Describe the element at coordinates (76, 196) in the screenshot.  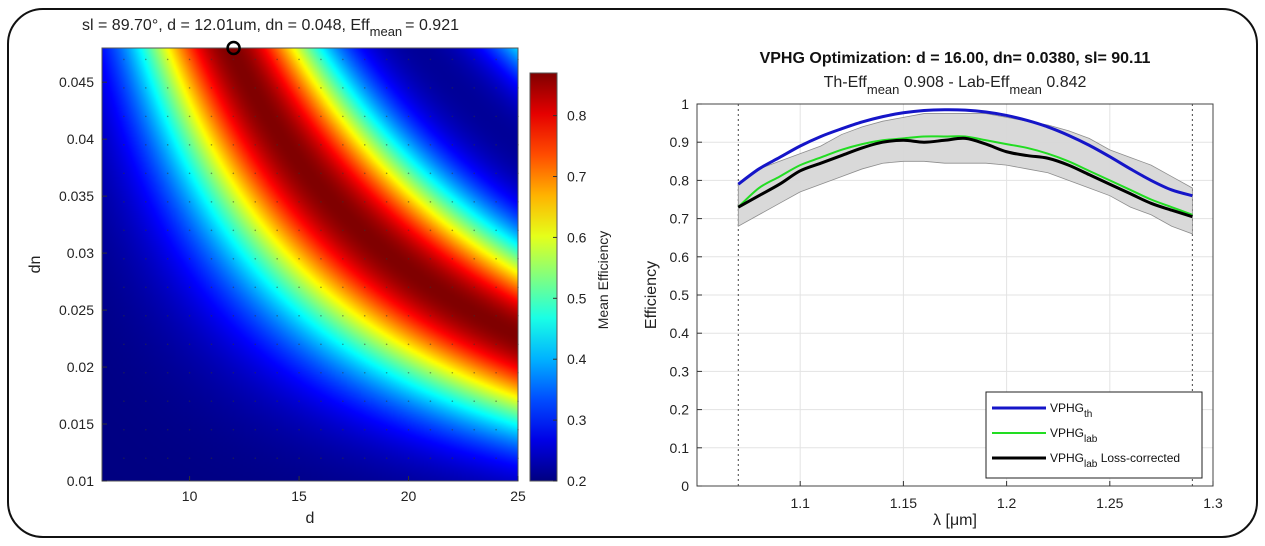
I see `y-tick-label: 0.035` at that location.